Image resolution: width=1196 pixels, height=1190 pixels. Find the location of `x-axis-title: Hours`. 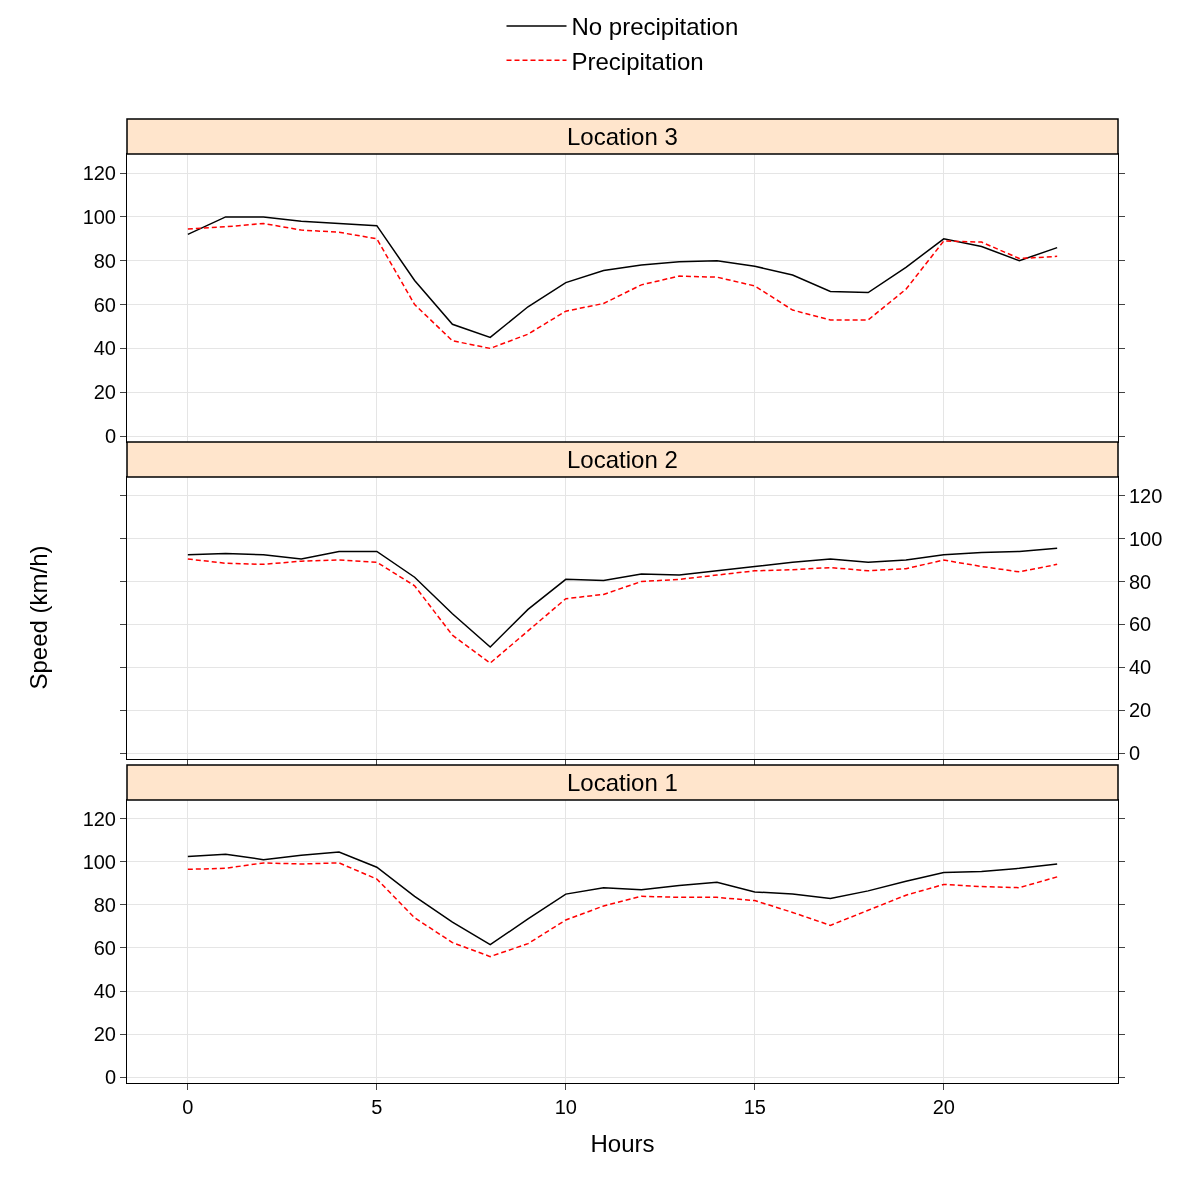

x-axis-title: Hours is located at coordinates (622, 1144).